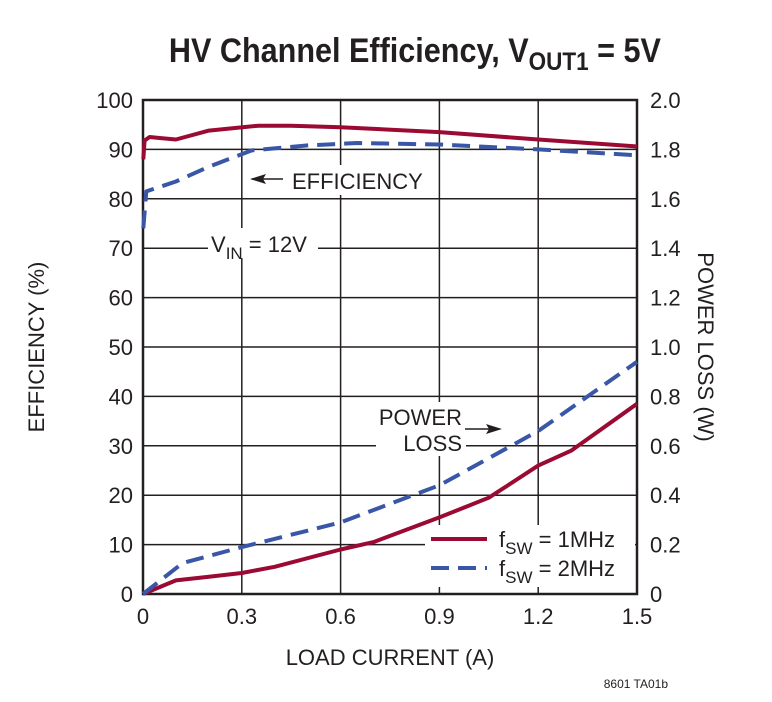  Describe the element at coordinates (340, 616) in the screenshot. I see `x-tick-label: 0.6` at that location.